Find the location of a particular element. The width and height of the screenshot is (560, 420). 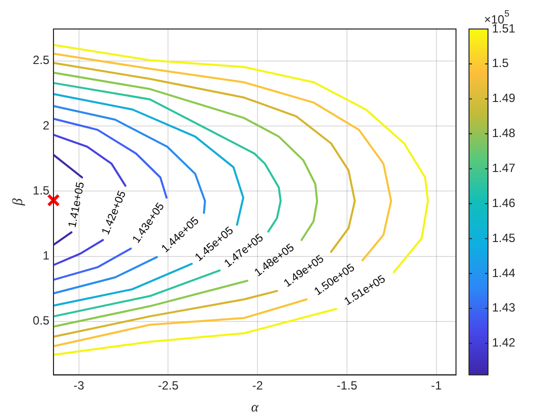

color-bar-label: 1.45 is located at coordinates (504, 237).